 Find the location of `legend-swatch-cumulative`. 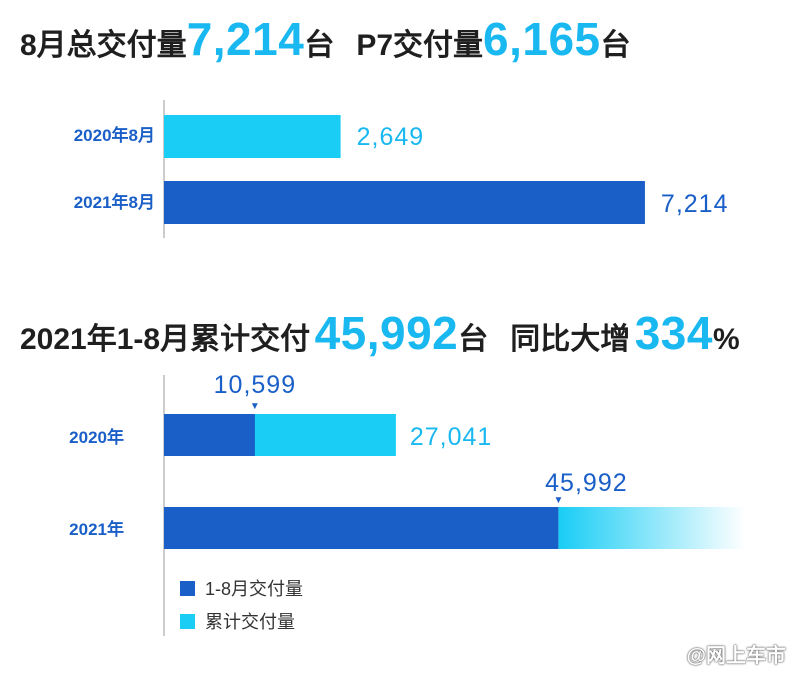

legend-swatch-cumulative is located at coordinates (187, 621).